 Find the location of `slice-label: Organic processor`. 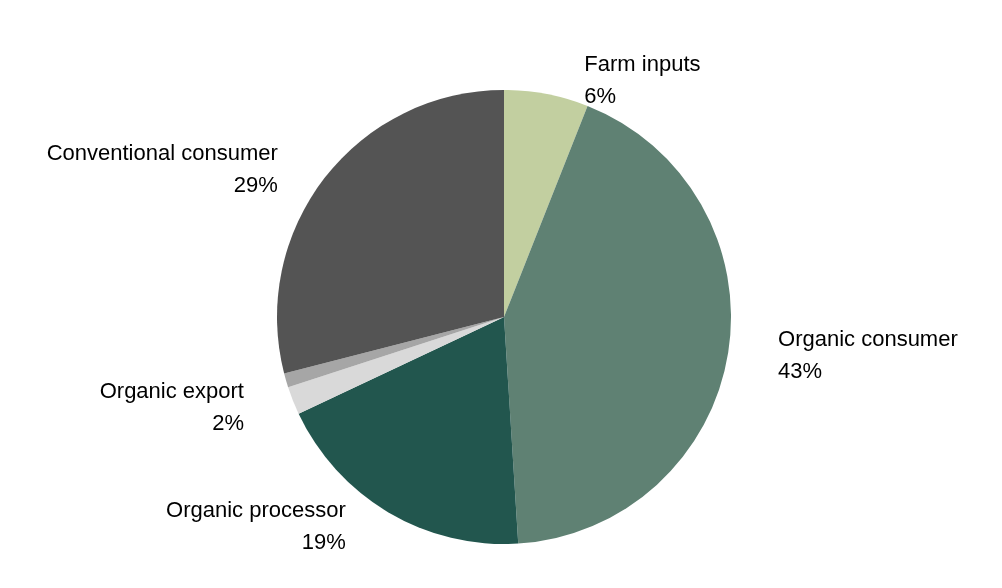

slice-label: Organic processor is located at coordinates (256, 509).